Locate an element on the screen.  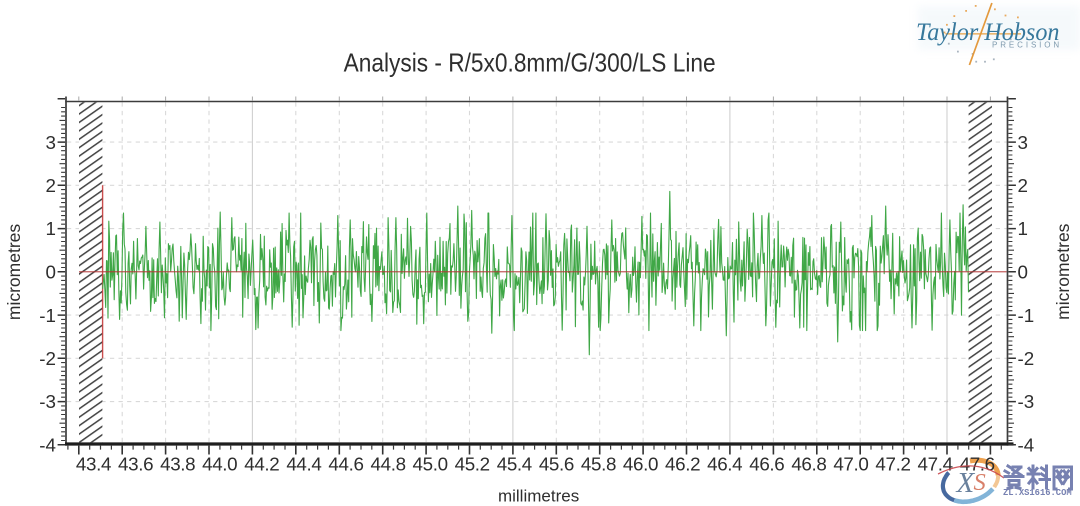
svg-text: 44.4 is located at coordinates (303, 464).